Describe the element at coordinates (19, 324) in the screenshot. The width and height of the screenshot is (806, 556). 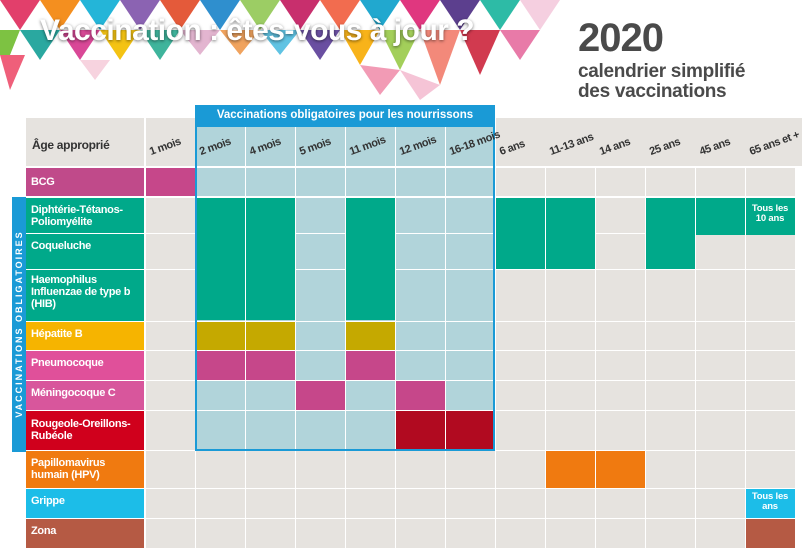
I see `mandatory-side-band: VACCINATIONS OBLIGATOIRES` at that location.